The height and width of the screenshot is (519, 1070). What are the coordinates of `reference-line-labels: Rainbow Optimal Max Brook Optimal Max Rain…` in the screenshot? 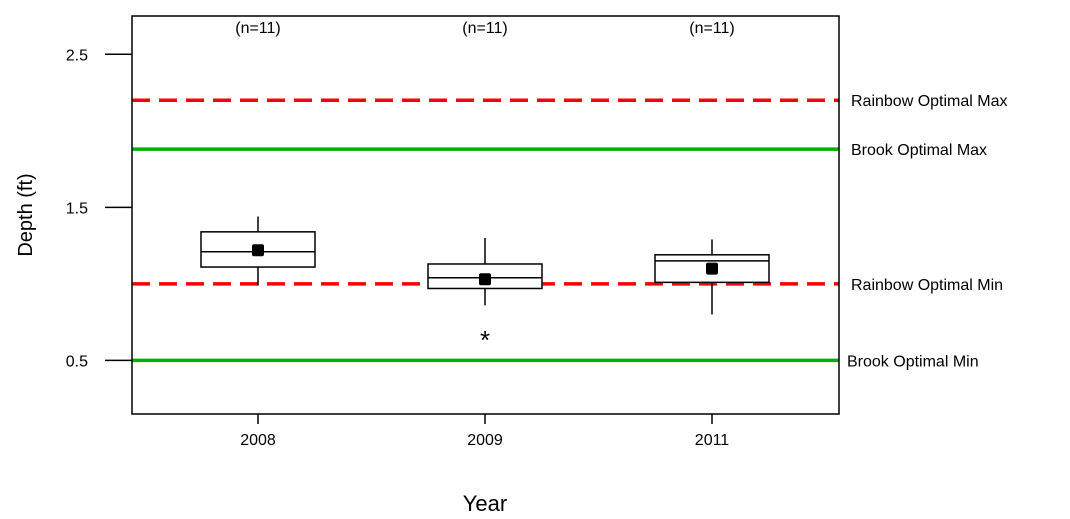 It's located at (927, 231).